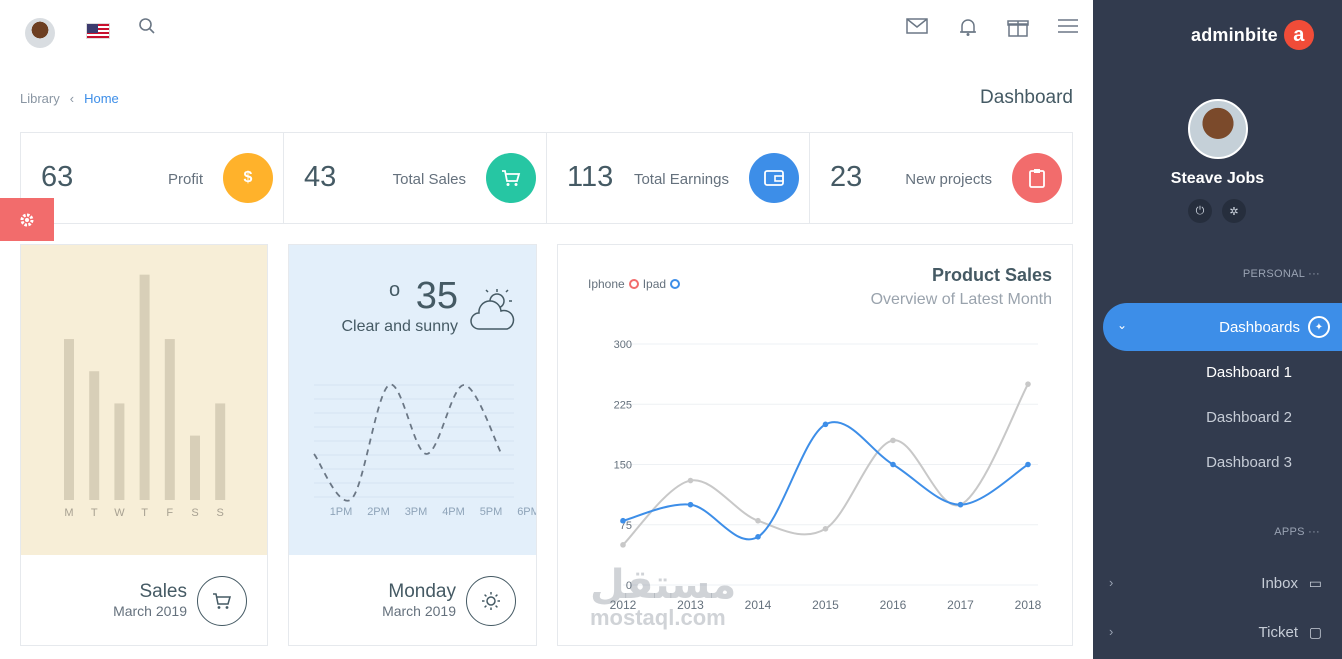 The height and width of the screenshot is (659, 1342). I want to click on x-tick-label: 2017, so click(960, 605).